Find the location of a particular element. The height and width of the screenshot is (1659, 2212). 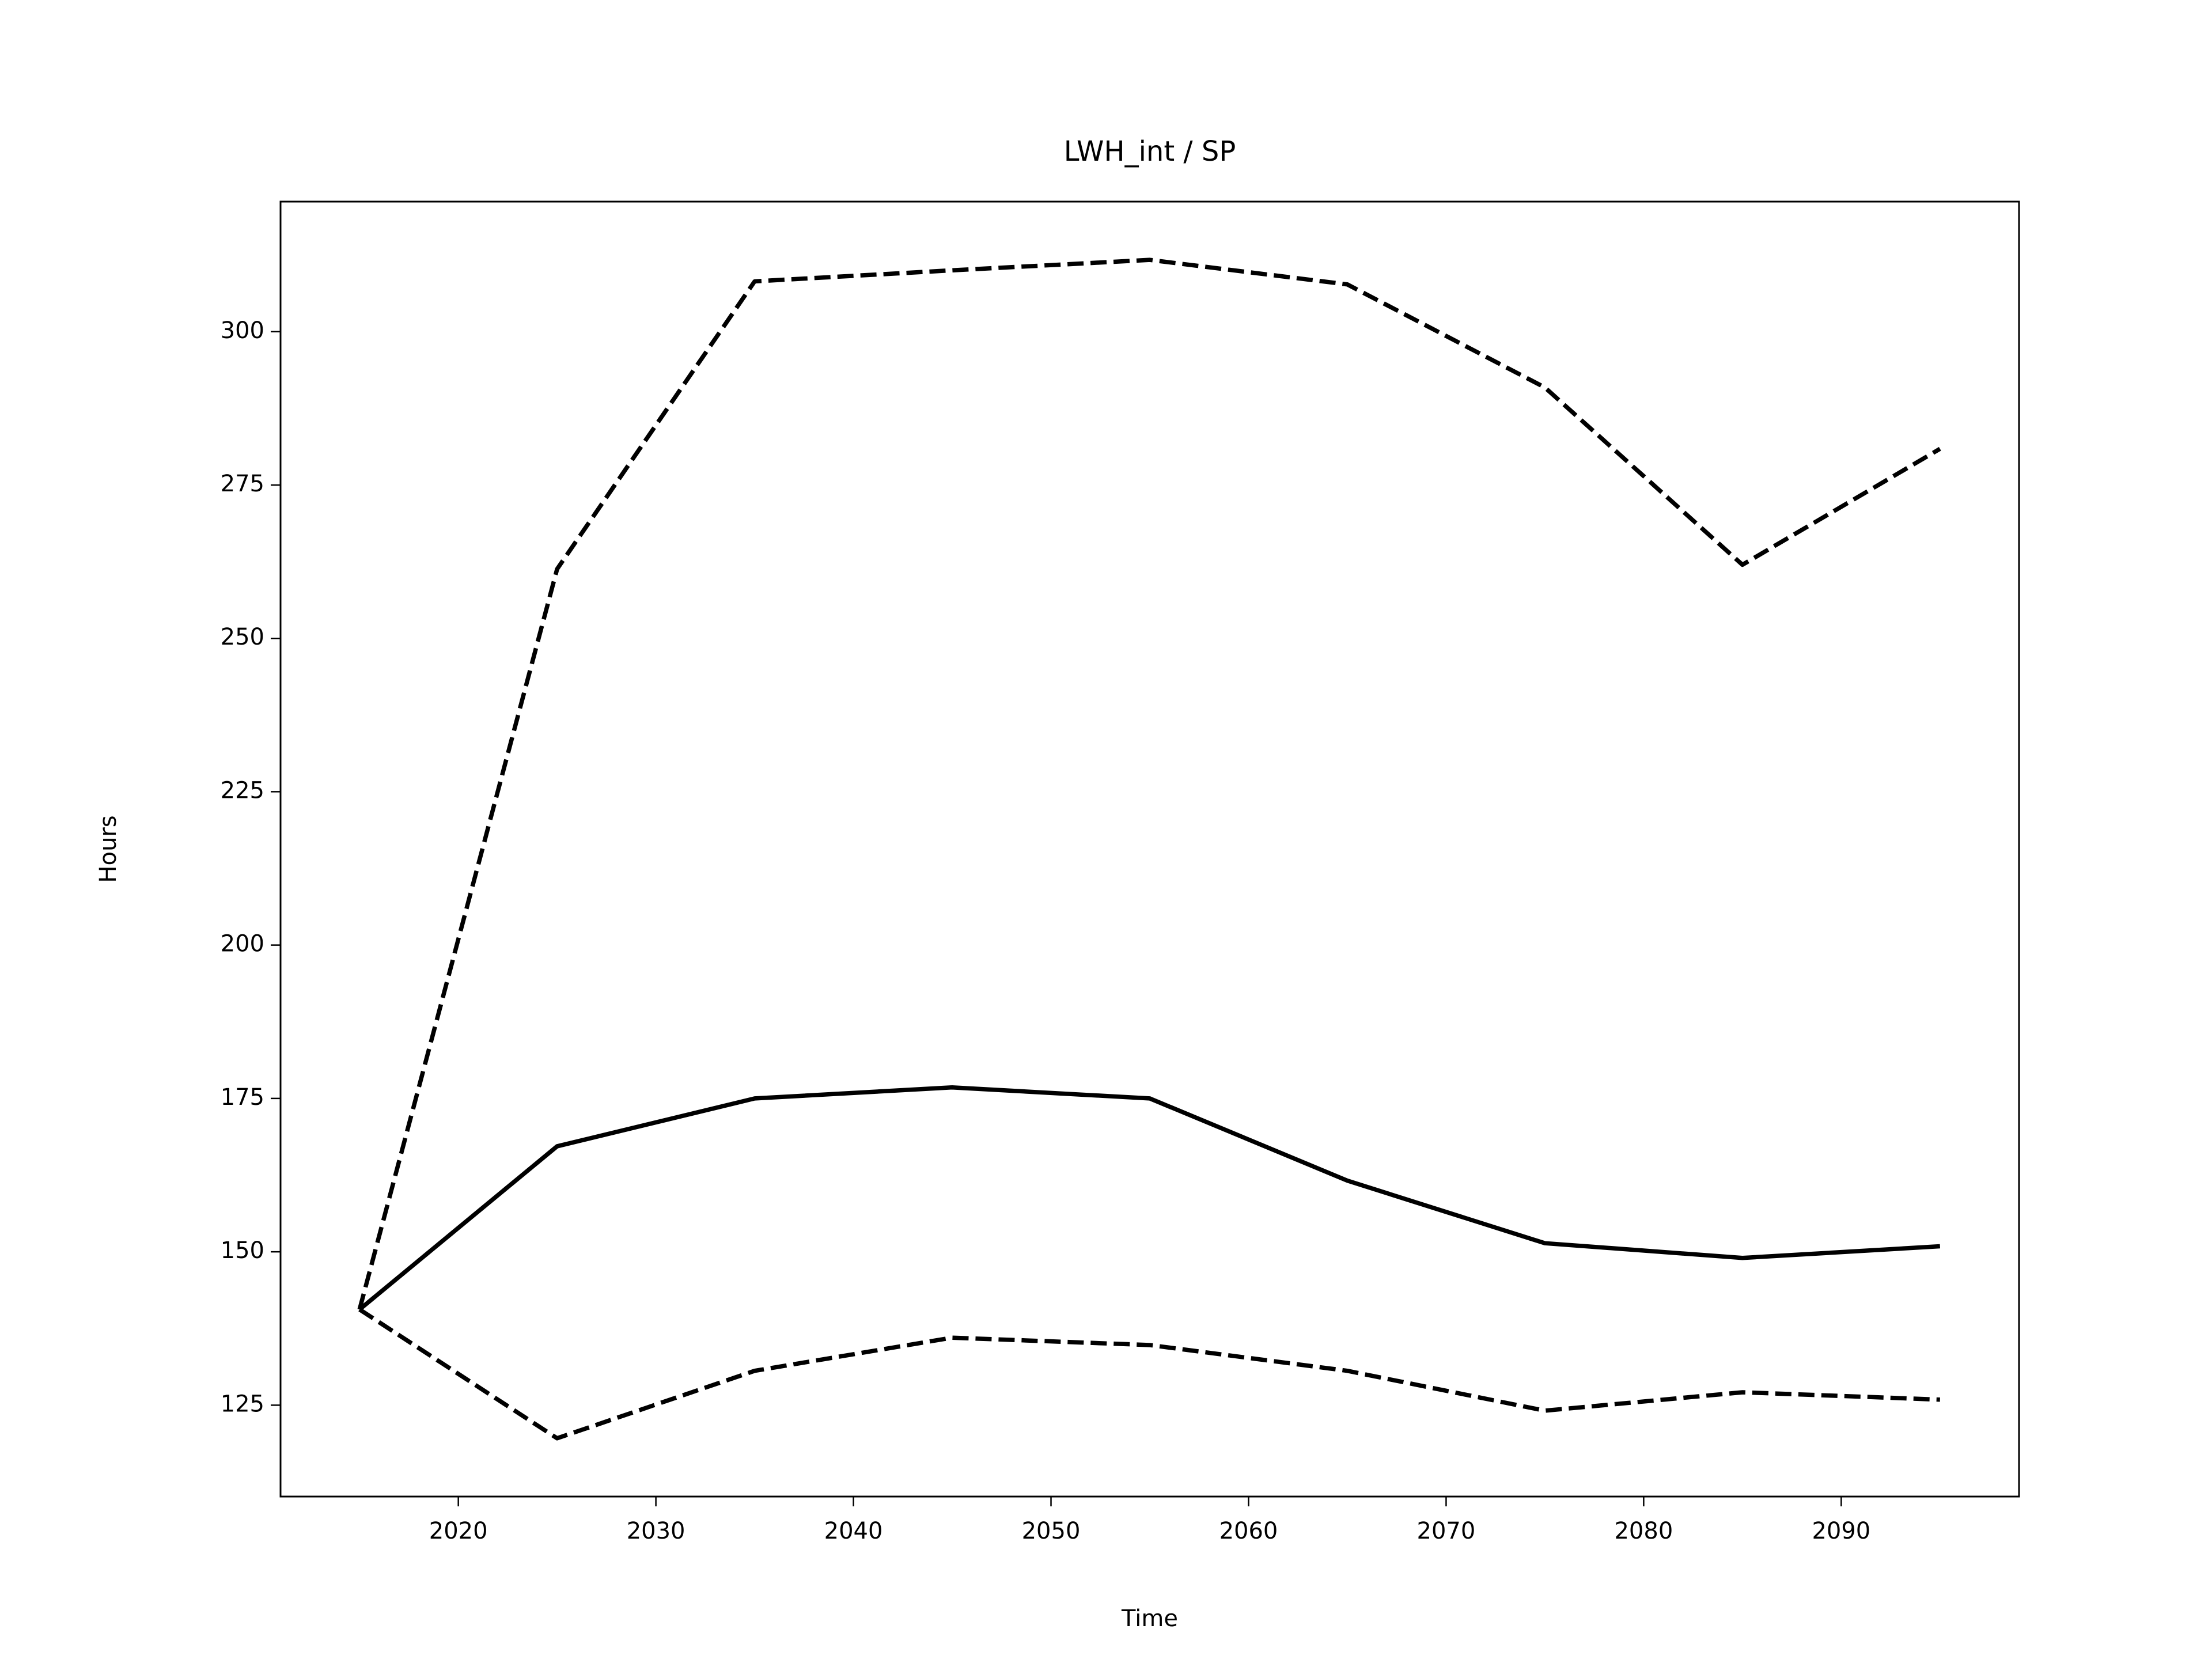

y-tick-label: 275 is located at coordinates (242, 484).